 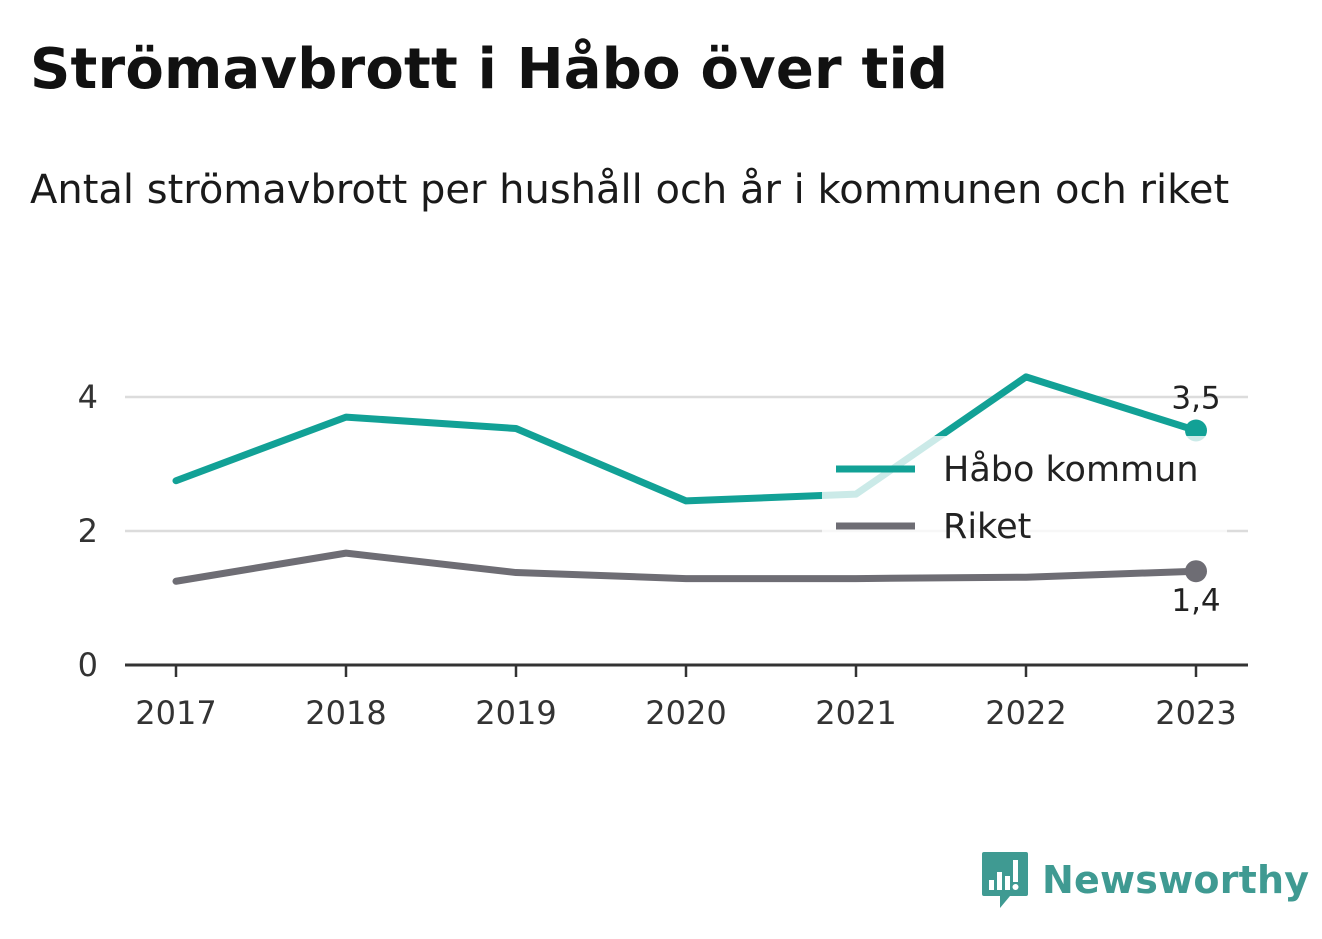 I want to click on newsworthy-logo: Newsworthy, so click(x=1144, y=880).